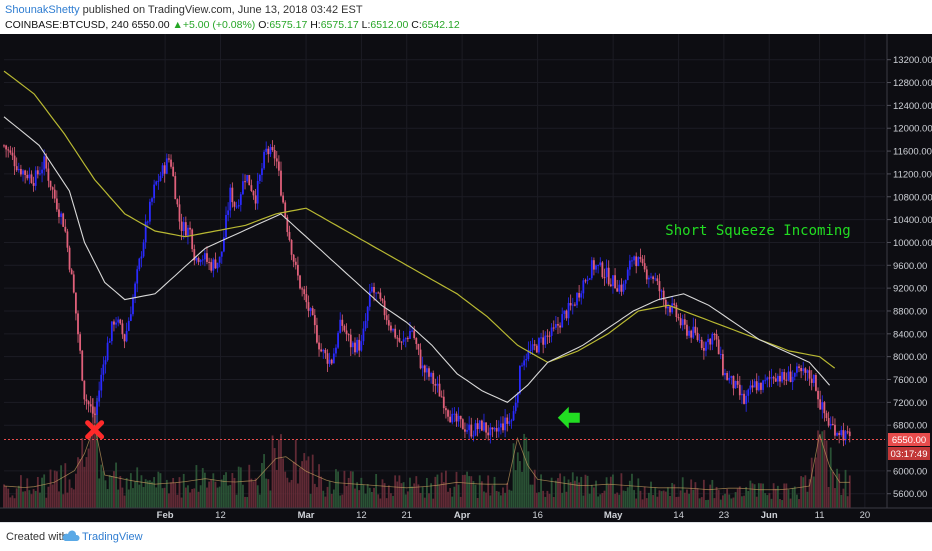 The image size is (932, 551). Describe the element at coordinates (112, 537) in the screenshot. I see `tradingview-brand-link: TradingView` at that location.